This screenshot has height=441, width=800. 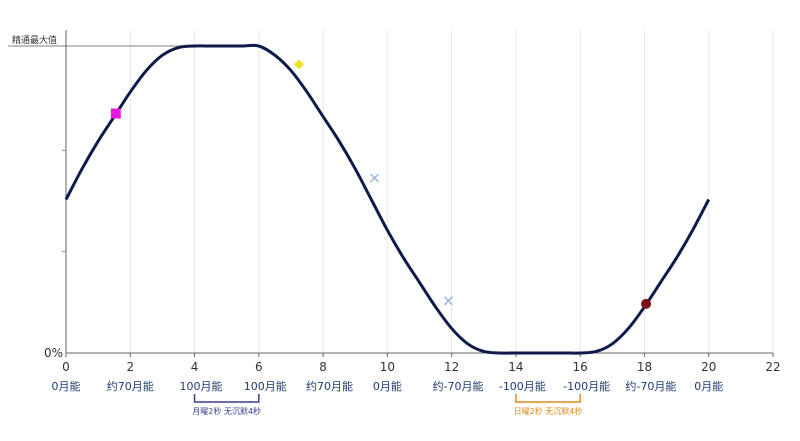 I want to click on y-tick-label-max: 精通最大值, so click(x=34, y=40).